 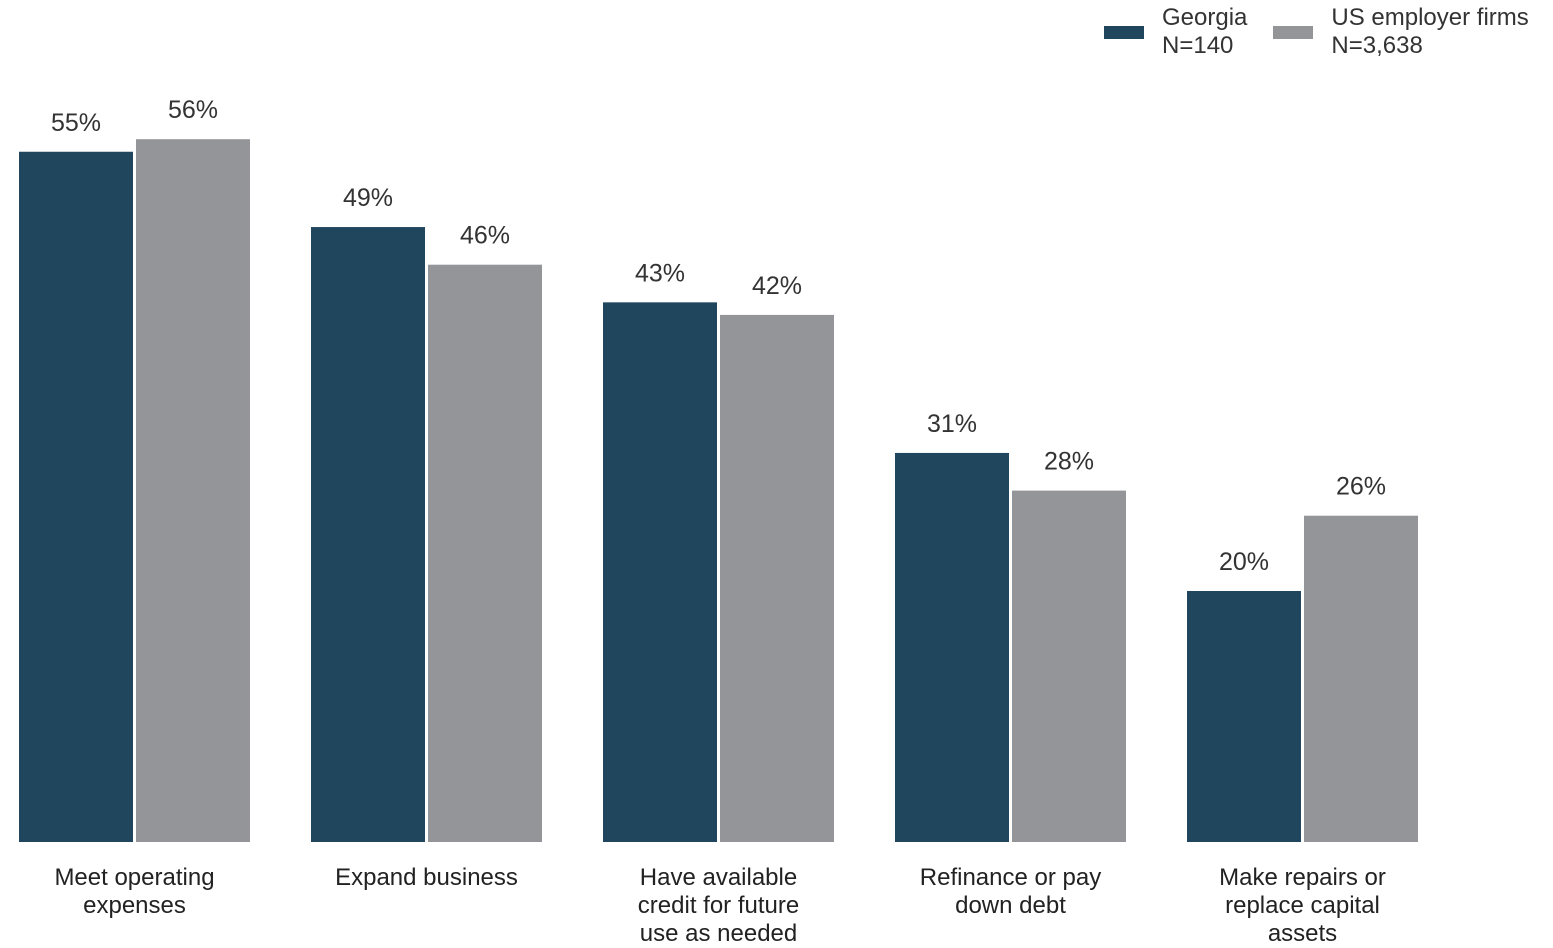 I want to click on data-label-georgia-1: 49%, so click(x=368, y=198).